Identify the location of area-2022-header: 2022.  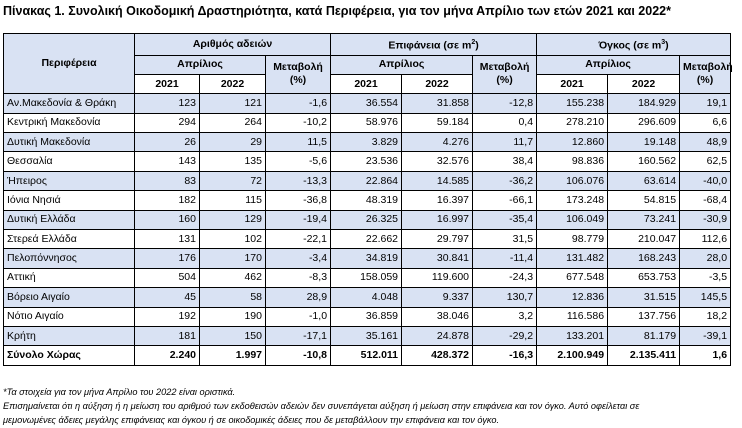
(437, 84).